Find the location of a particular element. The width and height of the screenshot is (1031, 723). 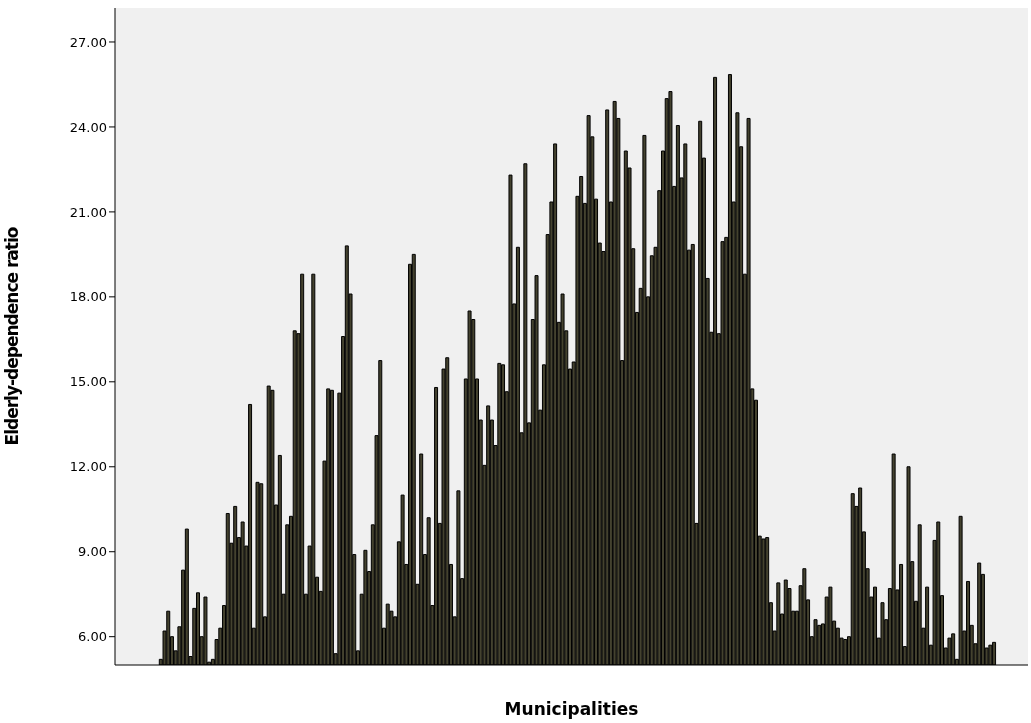

y-tick-label: 18.00 is located at coordinates (88, 297).